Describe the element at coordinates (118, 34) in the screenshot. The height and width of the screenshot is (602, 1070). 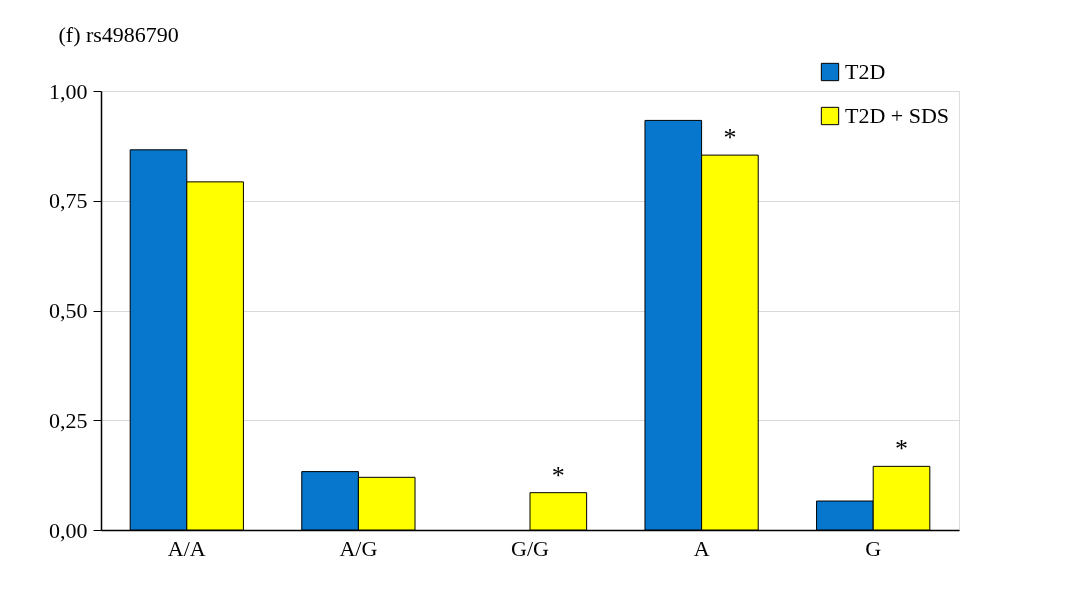
I see `chart-title: (f) rs4986790` at that location.